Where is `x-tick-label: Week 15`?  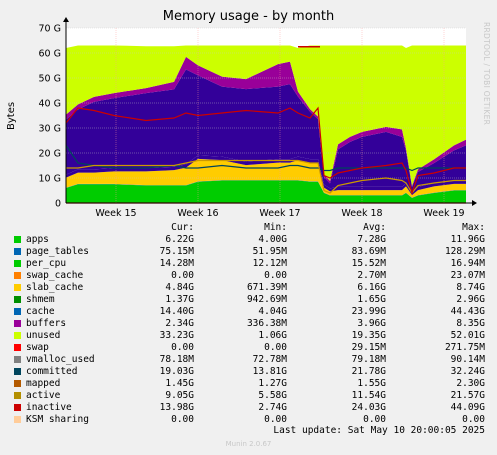
x-tick-label: Week 15 is located at coordinates (115, 213).